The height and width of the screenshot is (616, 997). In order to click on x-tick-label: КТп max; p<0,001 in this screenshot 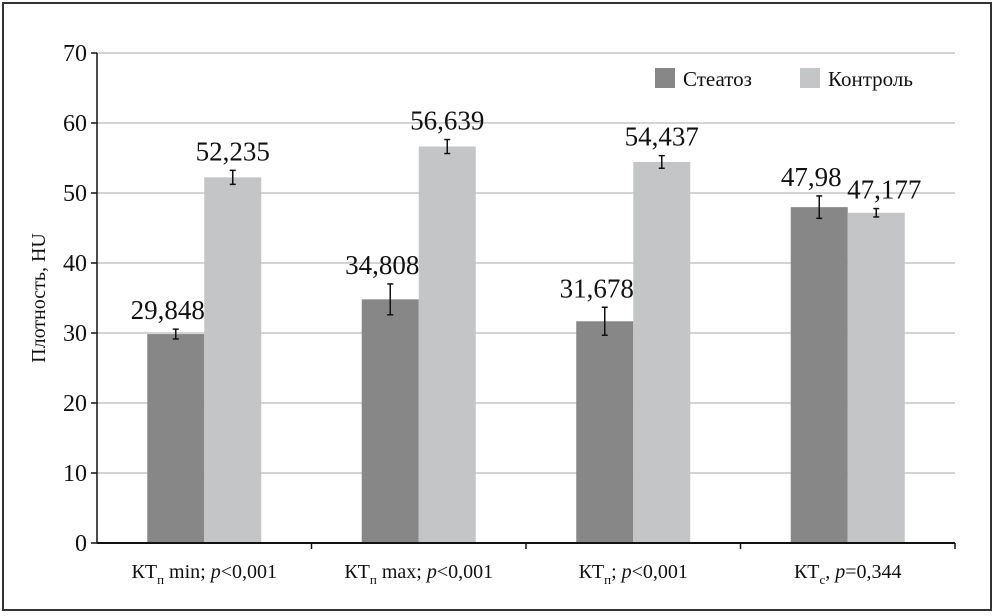, I will do `click(418, 574)`.